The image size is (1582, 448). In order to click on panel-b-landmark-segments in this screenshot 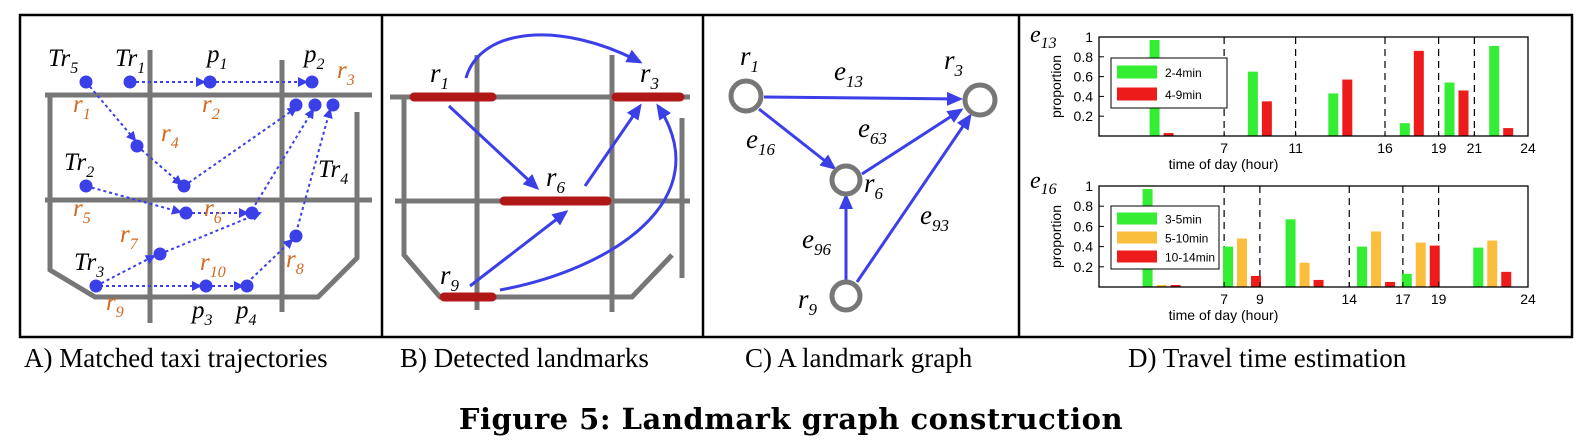, I will do `click(547, 197)`.